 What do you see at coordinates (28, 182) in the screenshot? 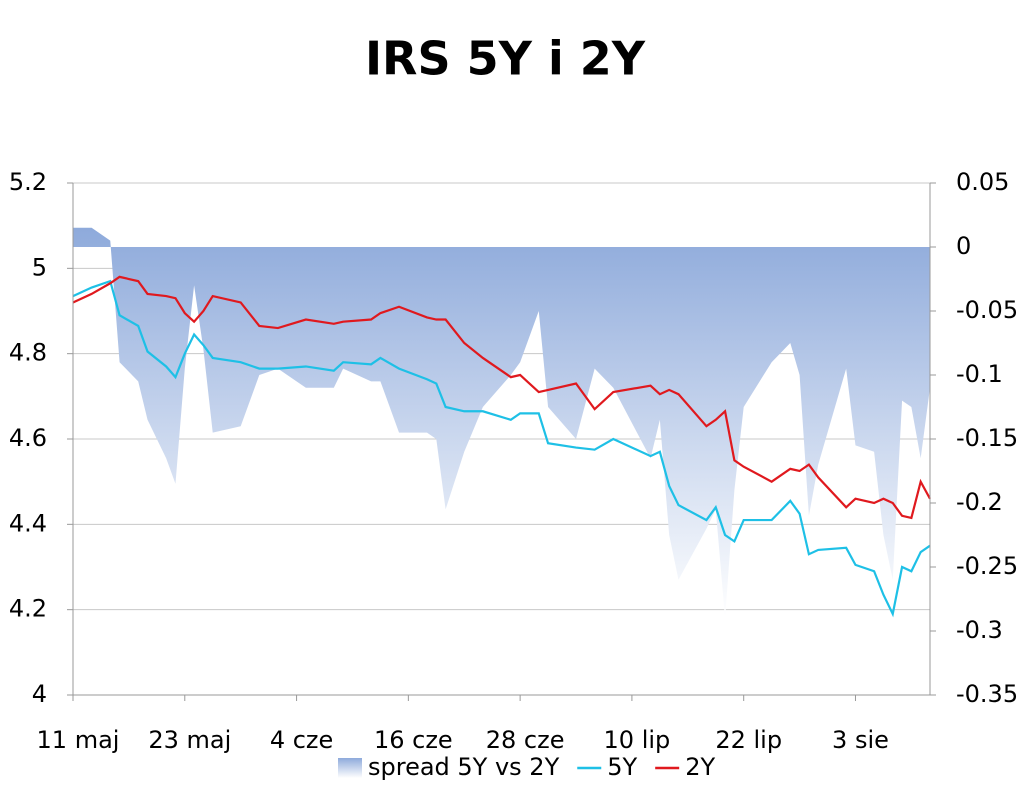
I see `y-tick-label: 5.2` at bounding box center [28, 182].